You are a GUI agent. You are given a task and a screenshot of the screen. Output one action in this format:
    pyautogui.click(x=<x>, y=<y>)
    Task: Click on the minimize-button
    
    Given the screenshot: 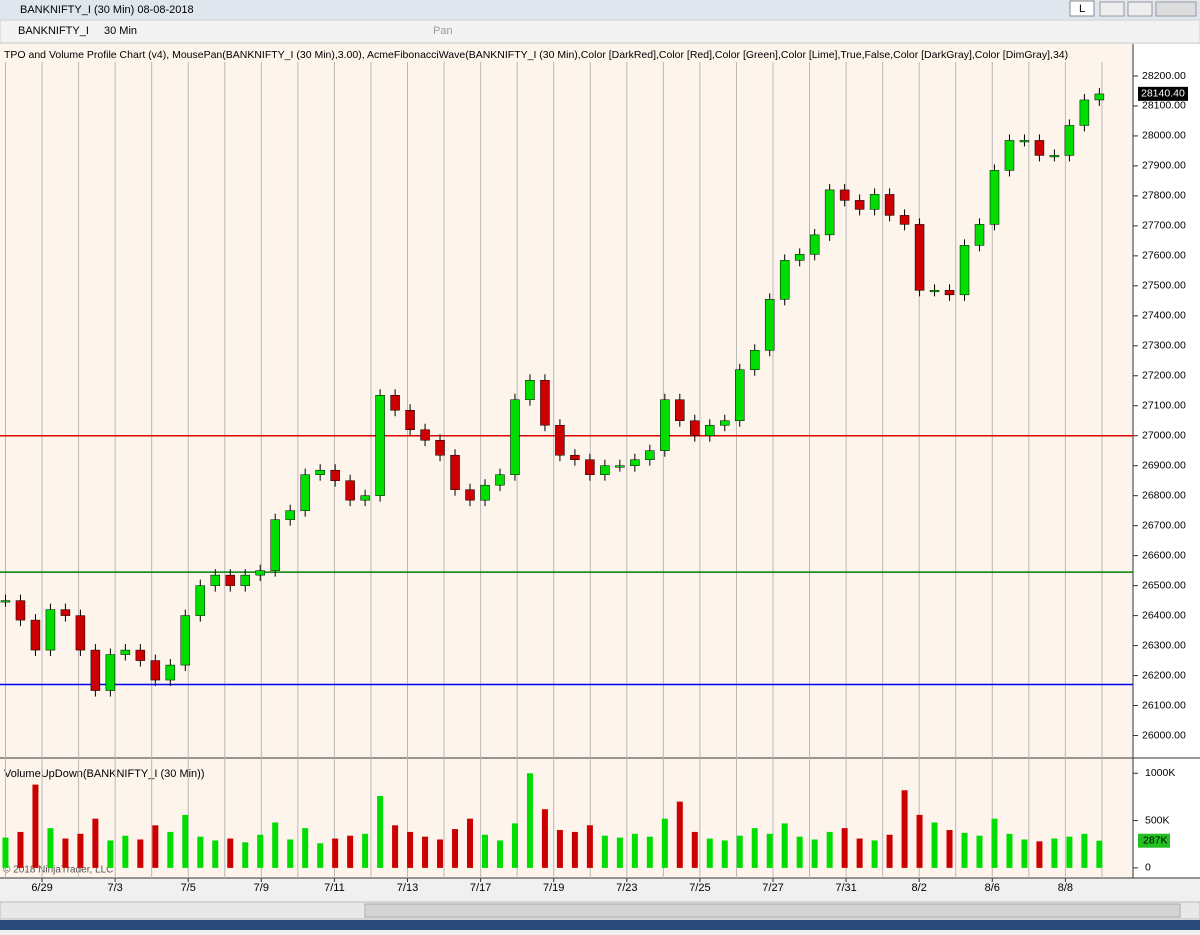 What is the action you would take?
    pyautogui.click(x=1112, y=9)
    